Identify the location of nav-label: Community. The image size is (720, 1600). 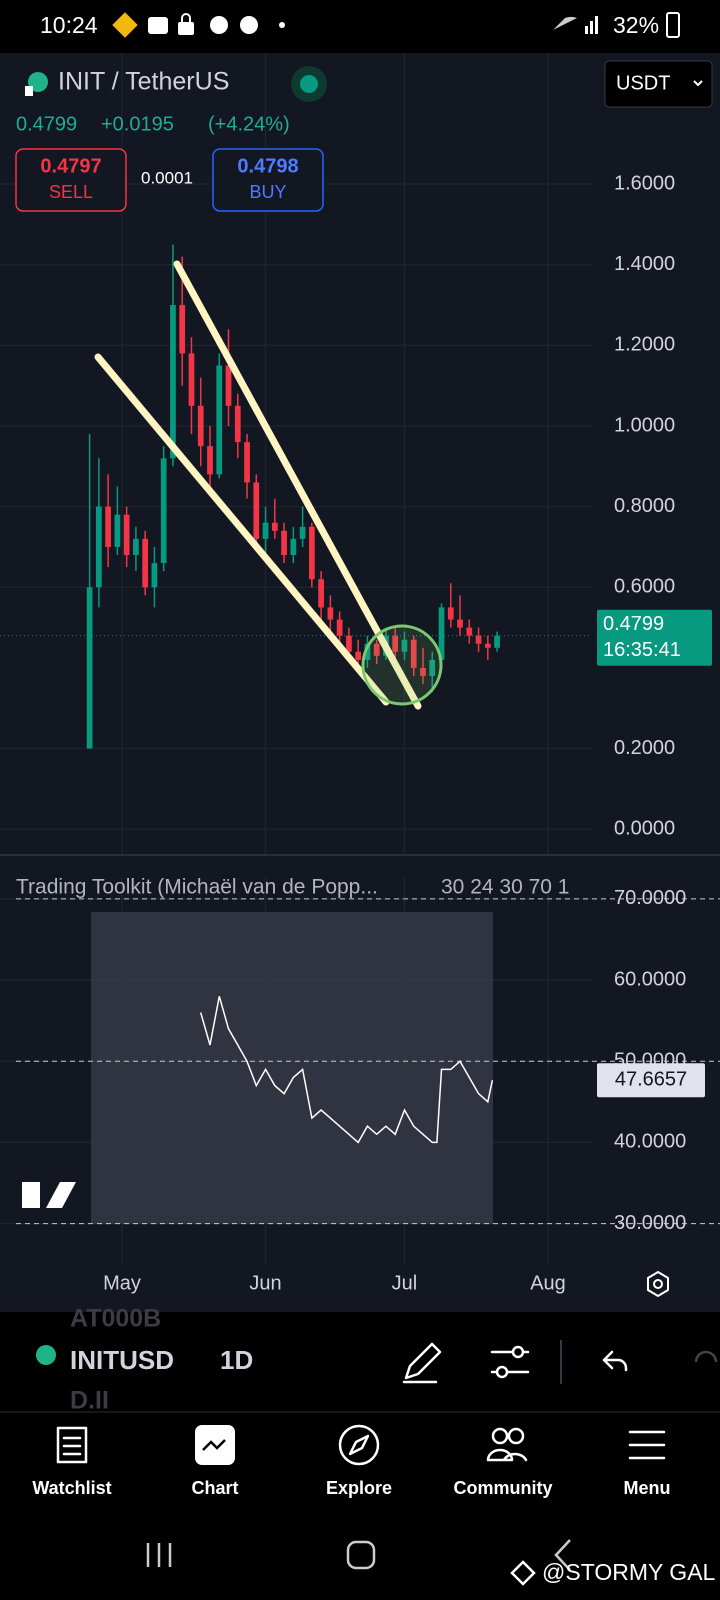
(503, 1488).